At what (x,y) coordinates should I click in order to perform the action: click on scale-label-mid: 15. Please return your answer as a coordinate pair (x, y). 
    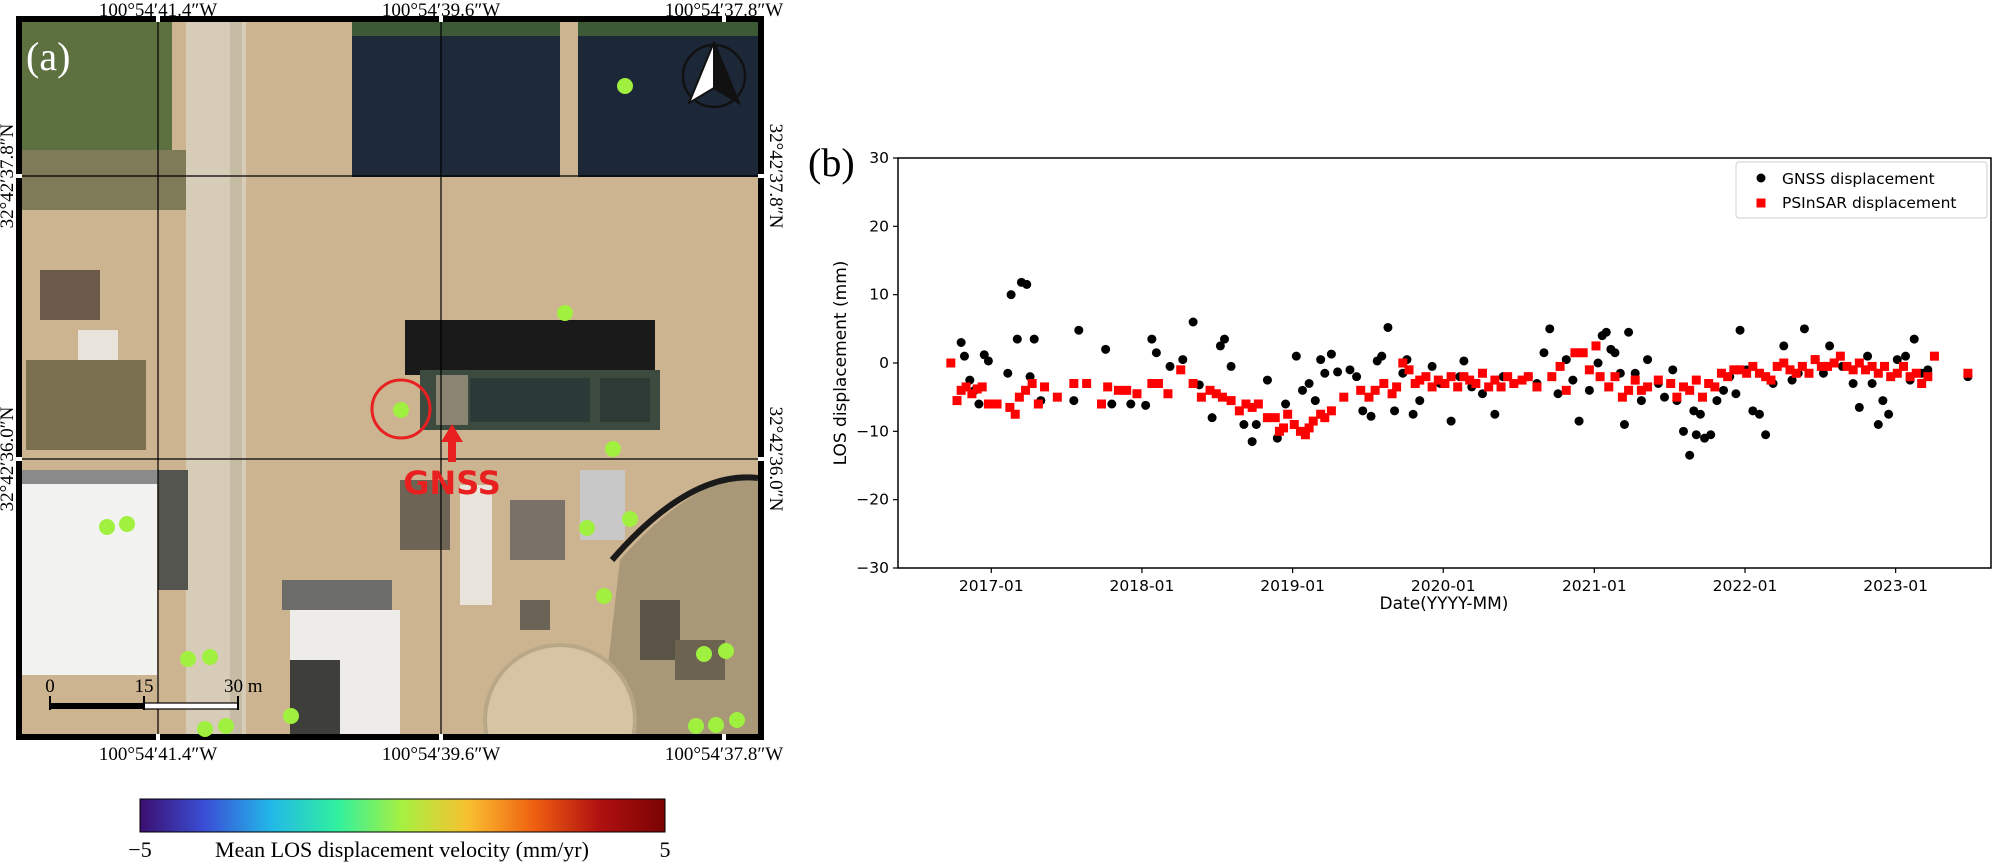
    Looking at the image, I should click on (144, 686).